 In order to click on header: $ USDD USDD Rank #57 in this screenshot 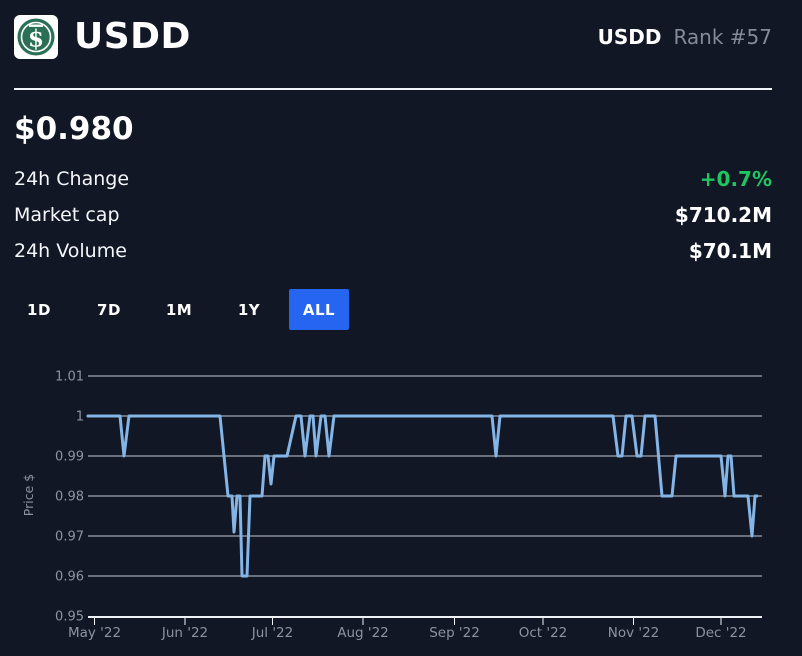, I will do `click(401, 30)`.